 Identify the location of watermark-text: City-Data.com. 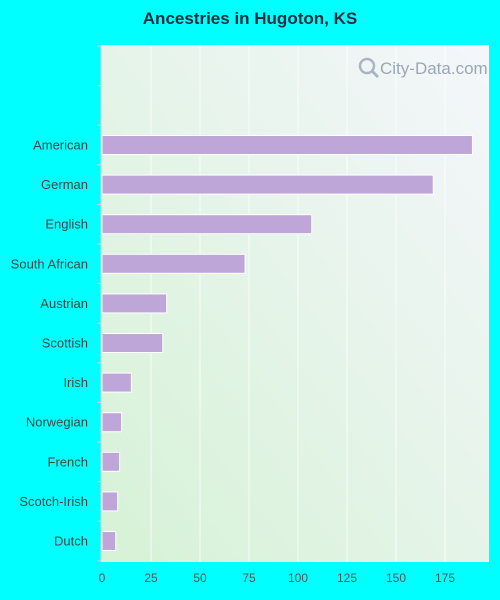
(434, 68).